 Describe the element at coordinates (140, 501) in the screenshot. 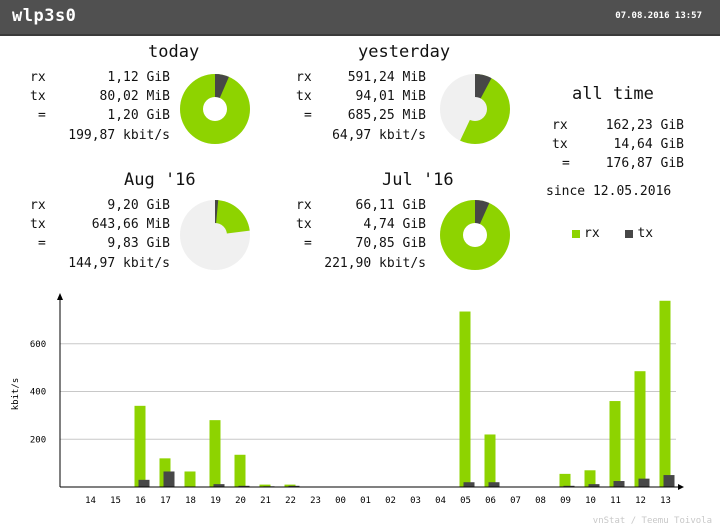

I see `x-tick-label: 16` at that location.